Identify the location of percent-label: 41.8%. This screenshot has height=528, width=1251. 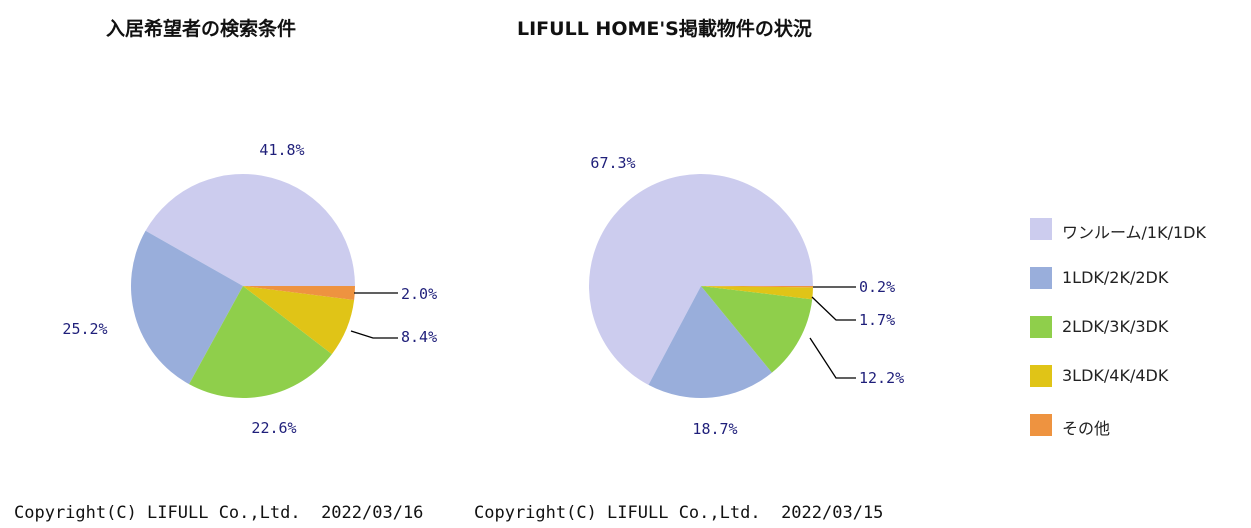
(281, 150).